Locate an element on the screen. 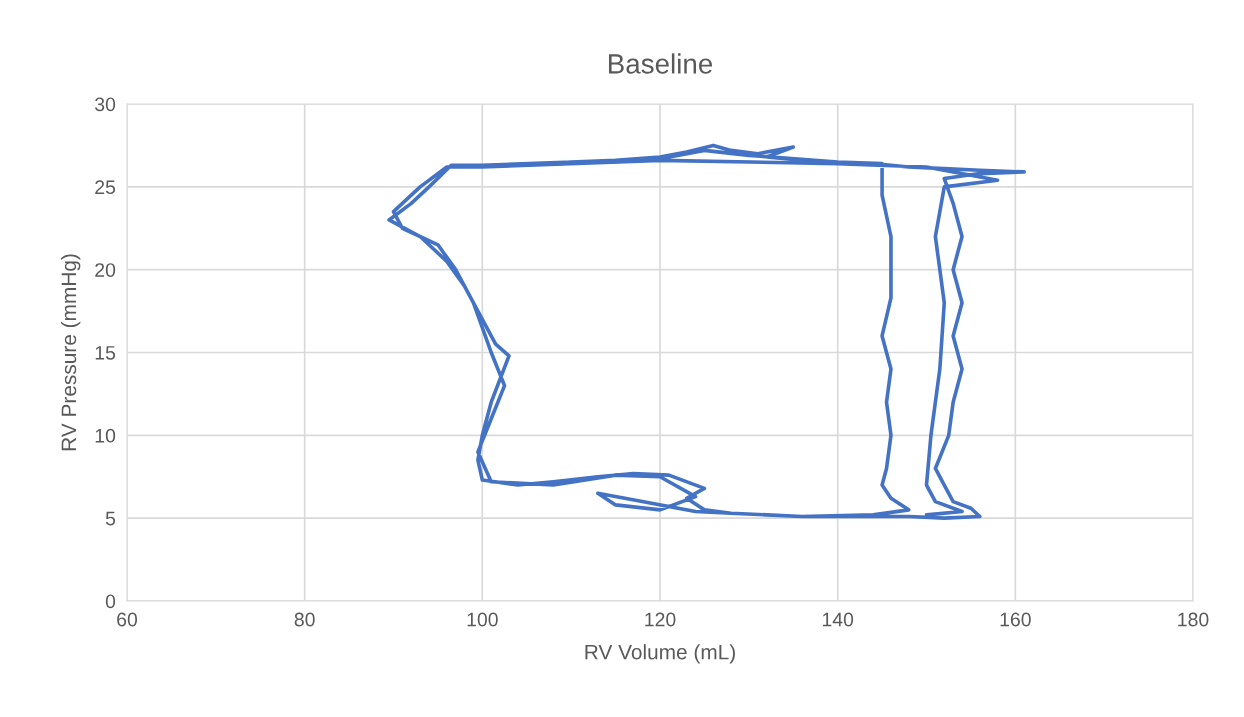 The width and height of the screenshot is (1244, 717). y-tick-label: 20 is located at coordinates (105, 270).